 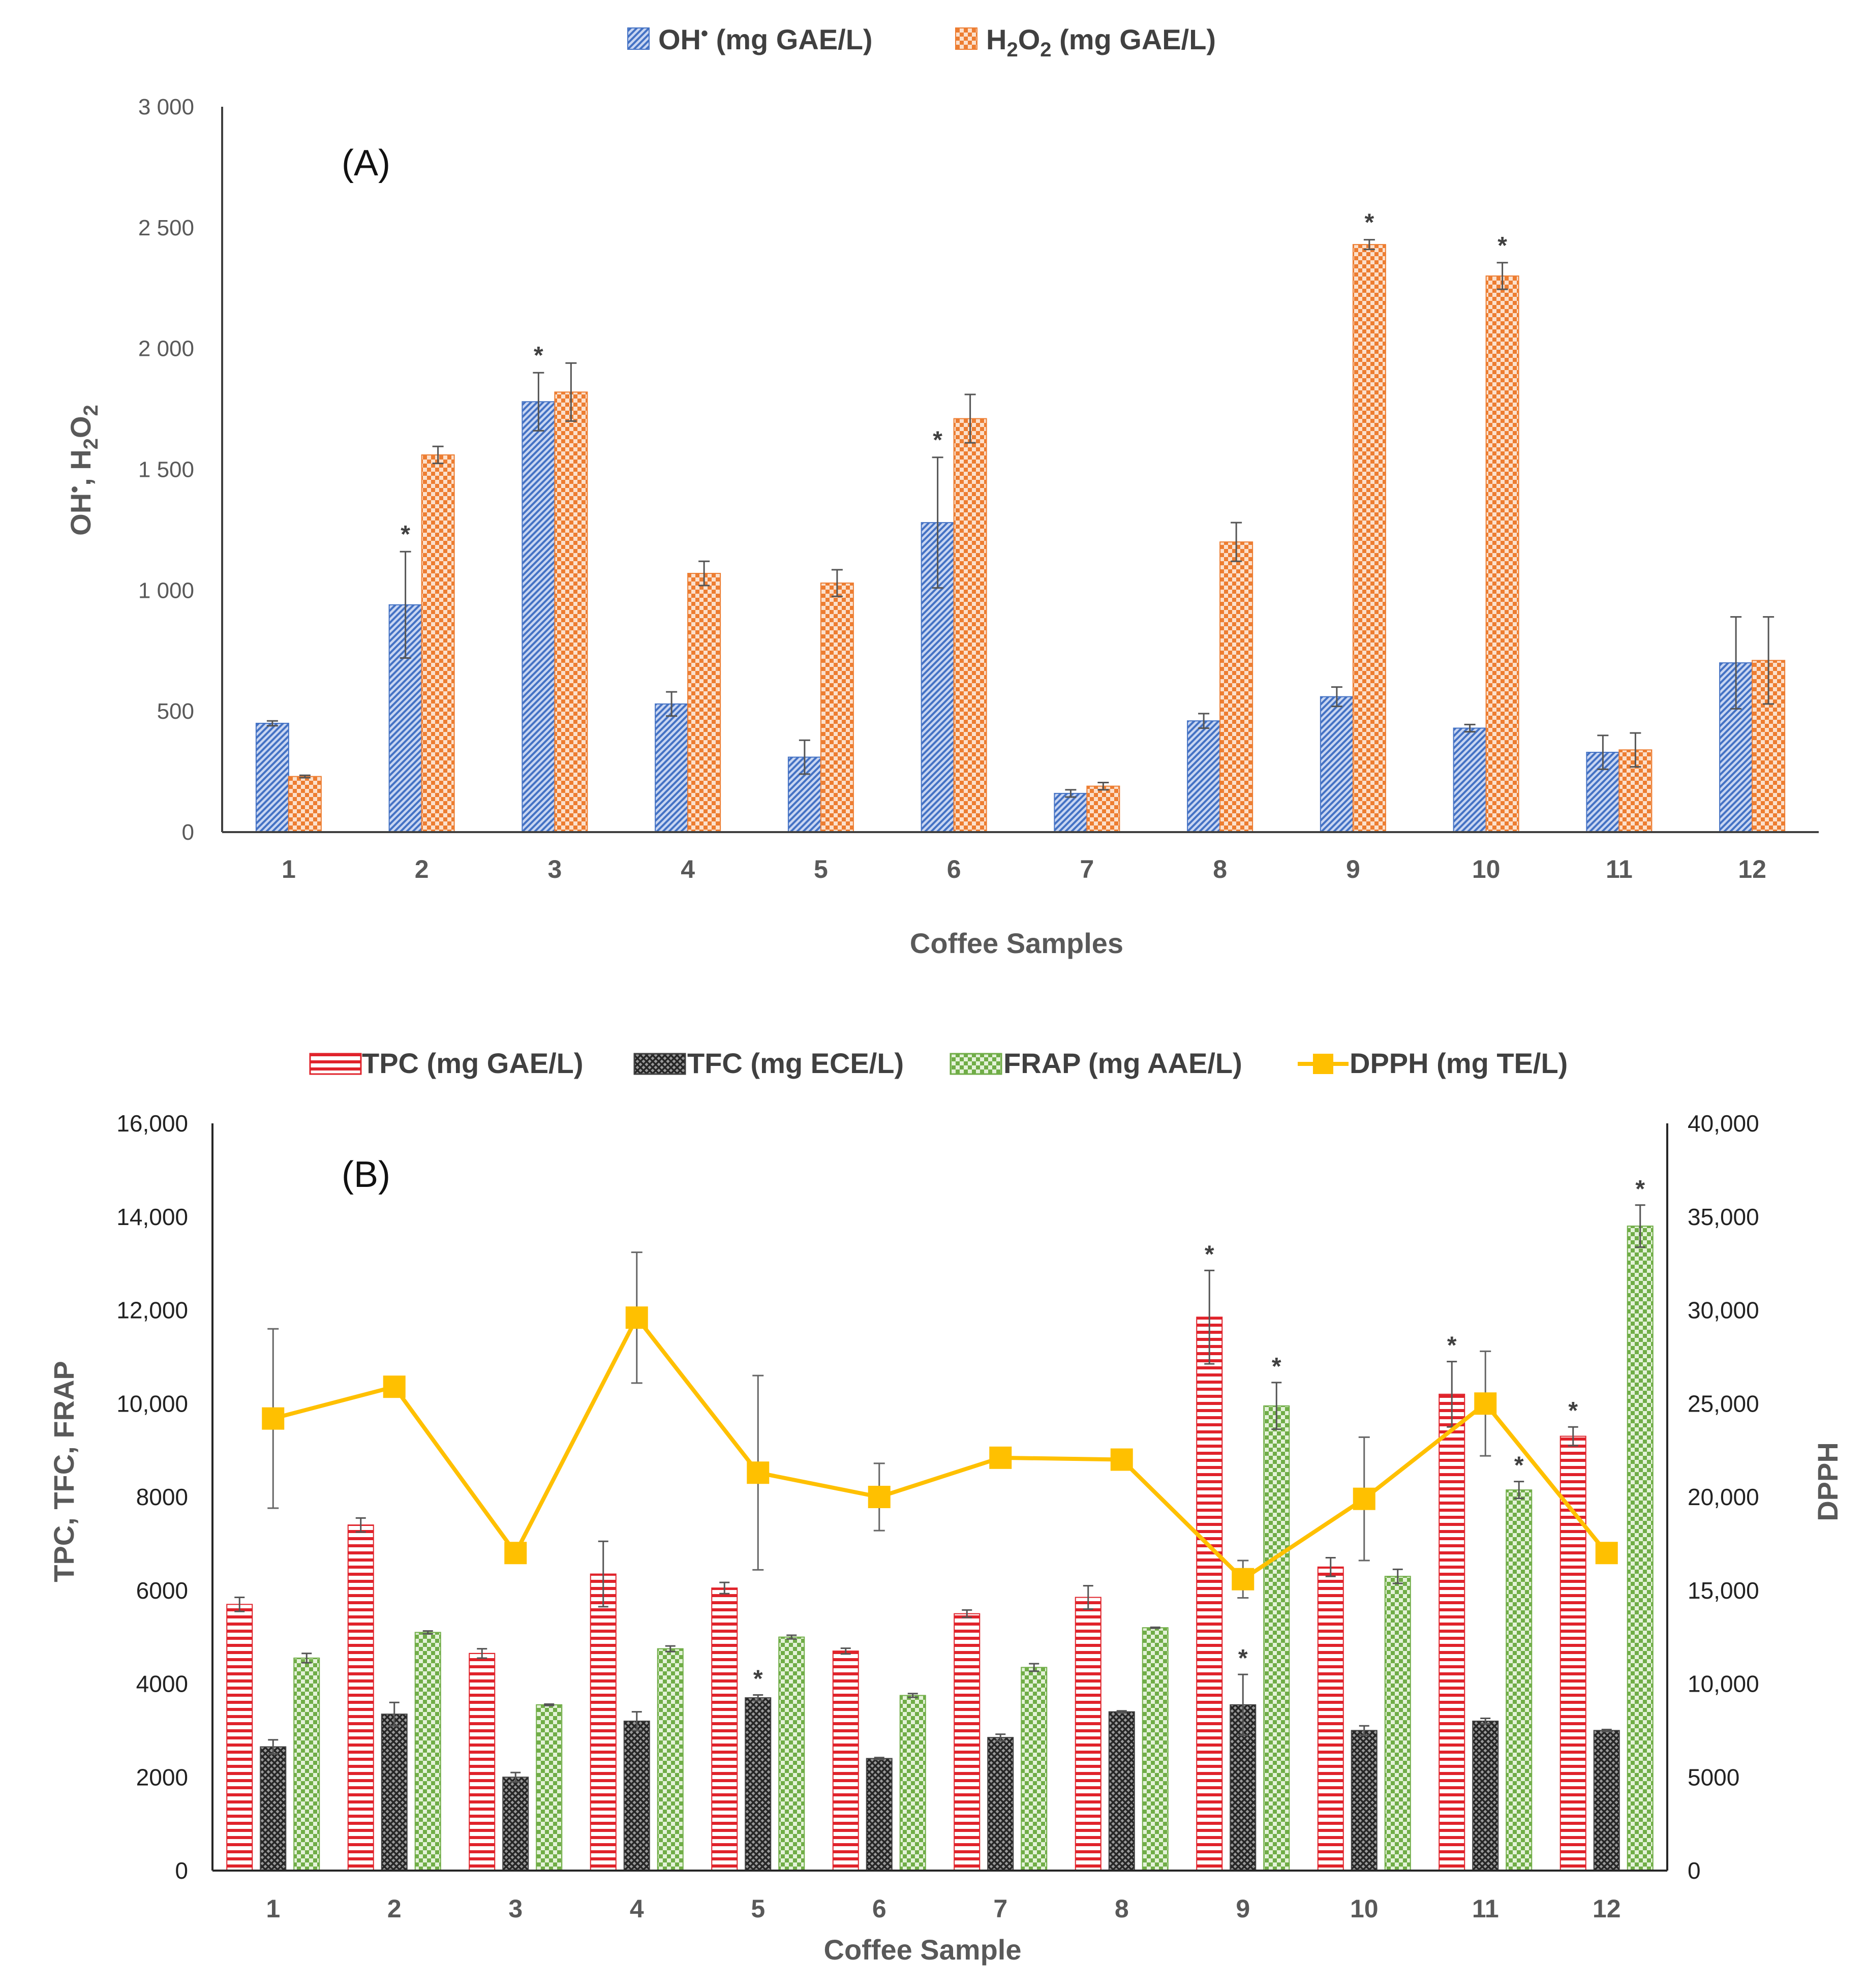 What do you see at coordinates (1724, 1217) in the screenshot?
I see `y-tick-label-b-right: 35,000` at bounding box center [1724, 1217].